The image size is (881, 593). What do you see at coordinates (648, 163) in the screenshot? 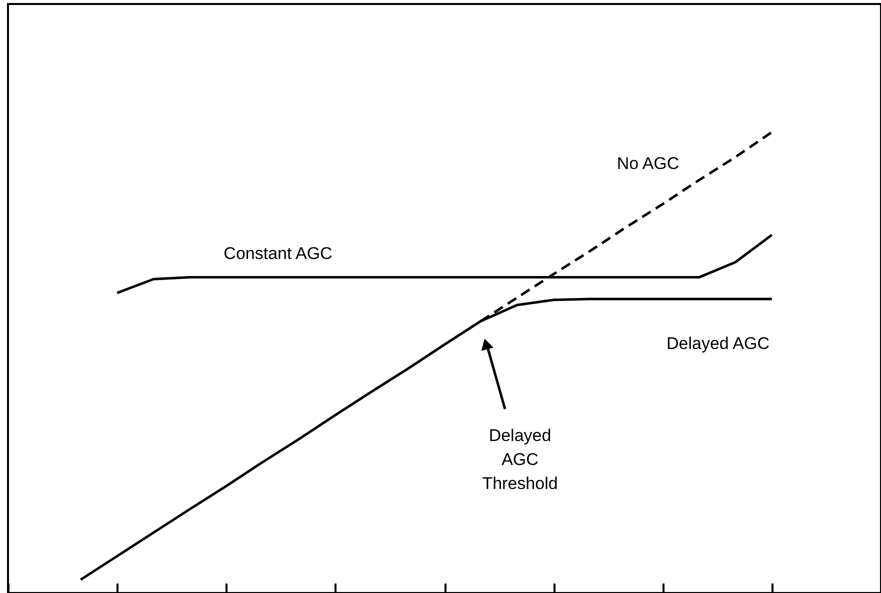
I see `series-label: No AGC` at bounding box center [648, 163].